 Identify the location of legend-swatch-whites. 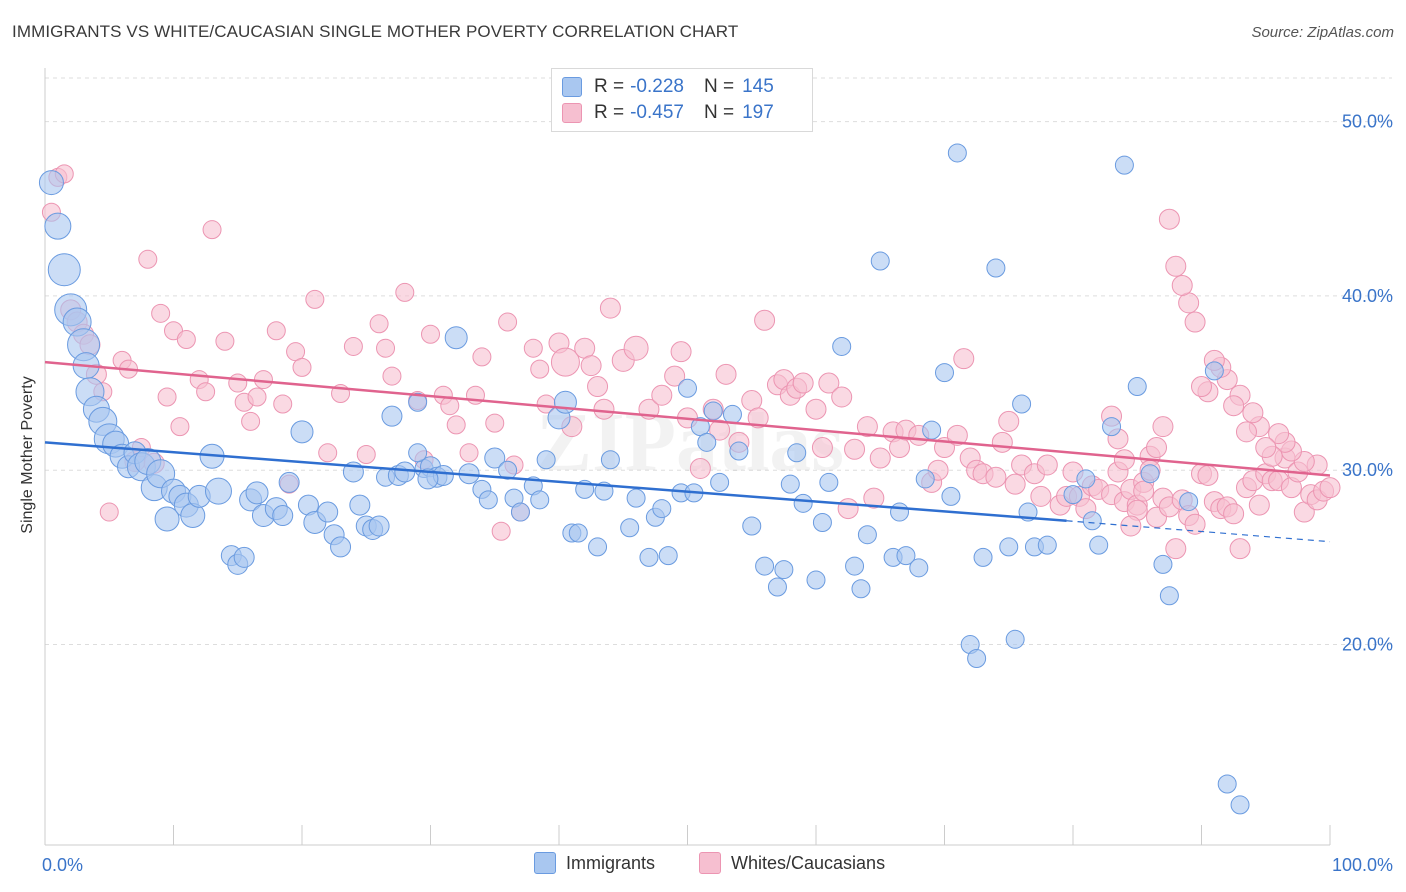
(572, 113).